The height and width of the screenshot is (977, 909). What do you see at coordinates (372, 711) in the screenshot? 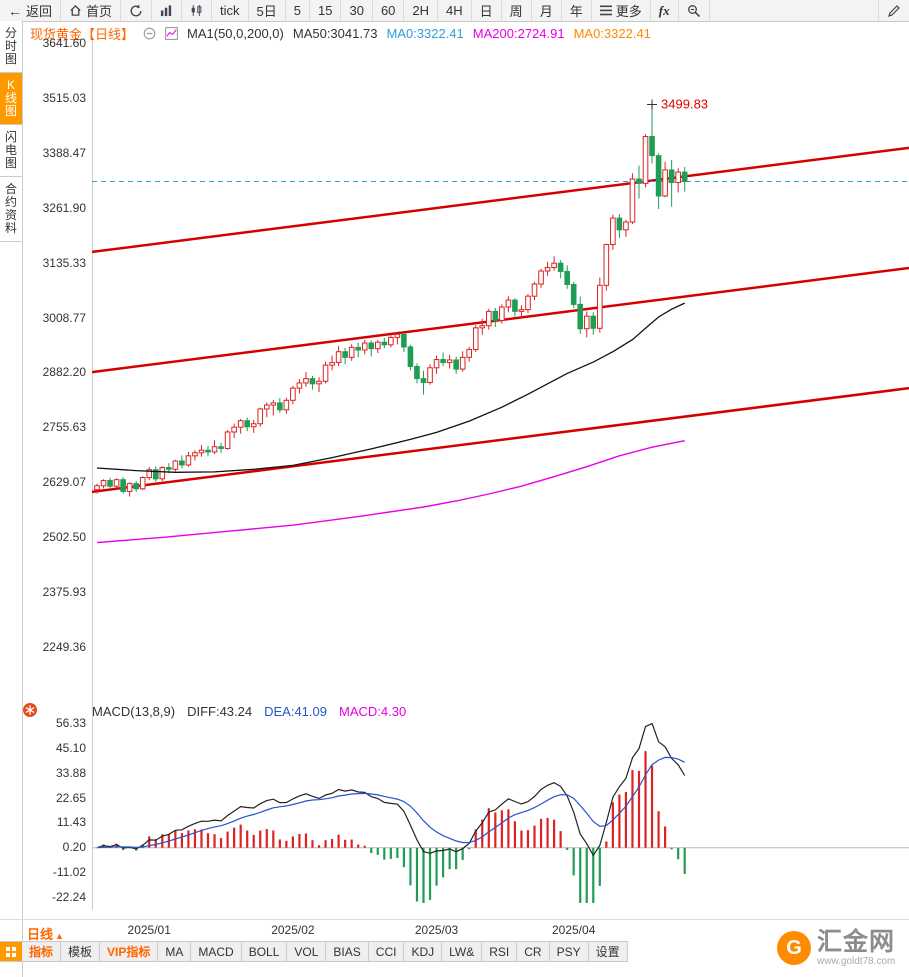
I see `macd-hist-value: MACD:4.30` at bounding box center [372, 711].